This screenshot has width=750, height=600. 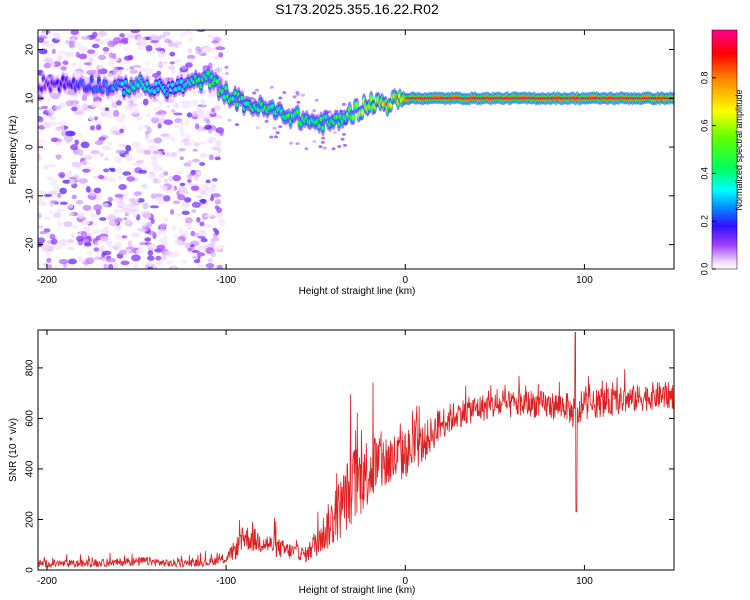 I want to click on y-tick-label: 10, so click(x=30, y=98).